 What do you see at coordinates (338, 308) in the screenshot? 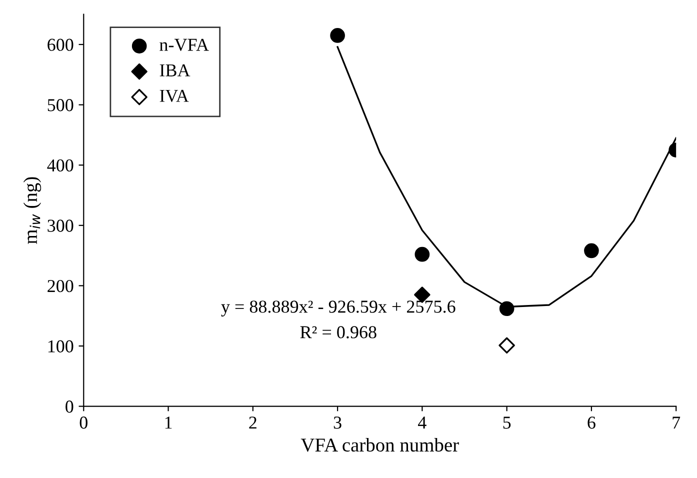
I see `annotation: y = 88.889x² - 926.59x + 2575.6` at bounding box center [338, 308].